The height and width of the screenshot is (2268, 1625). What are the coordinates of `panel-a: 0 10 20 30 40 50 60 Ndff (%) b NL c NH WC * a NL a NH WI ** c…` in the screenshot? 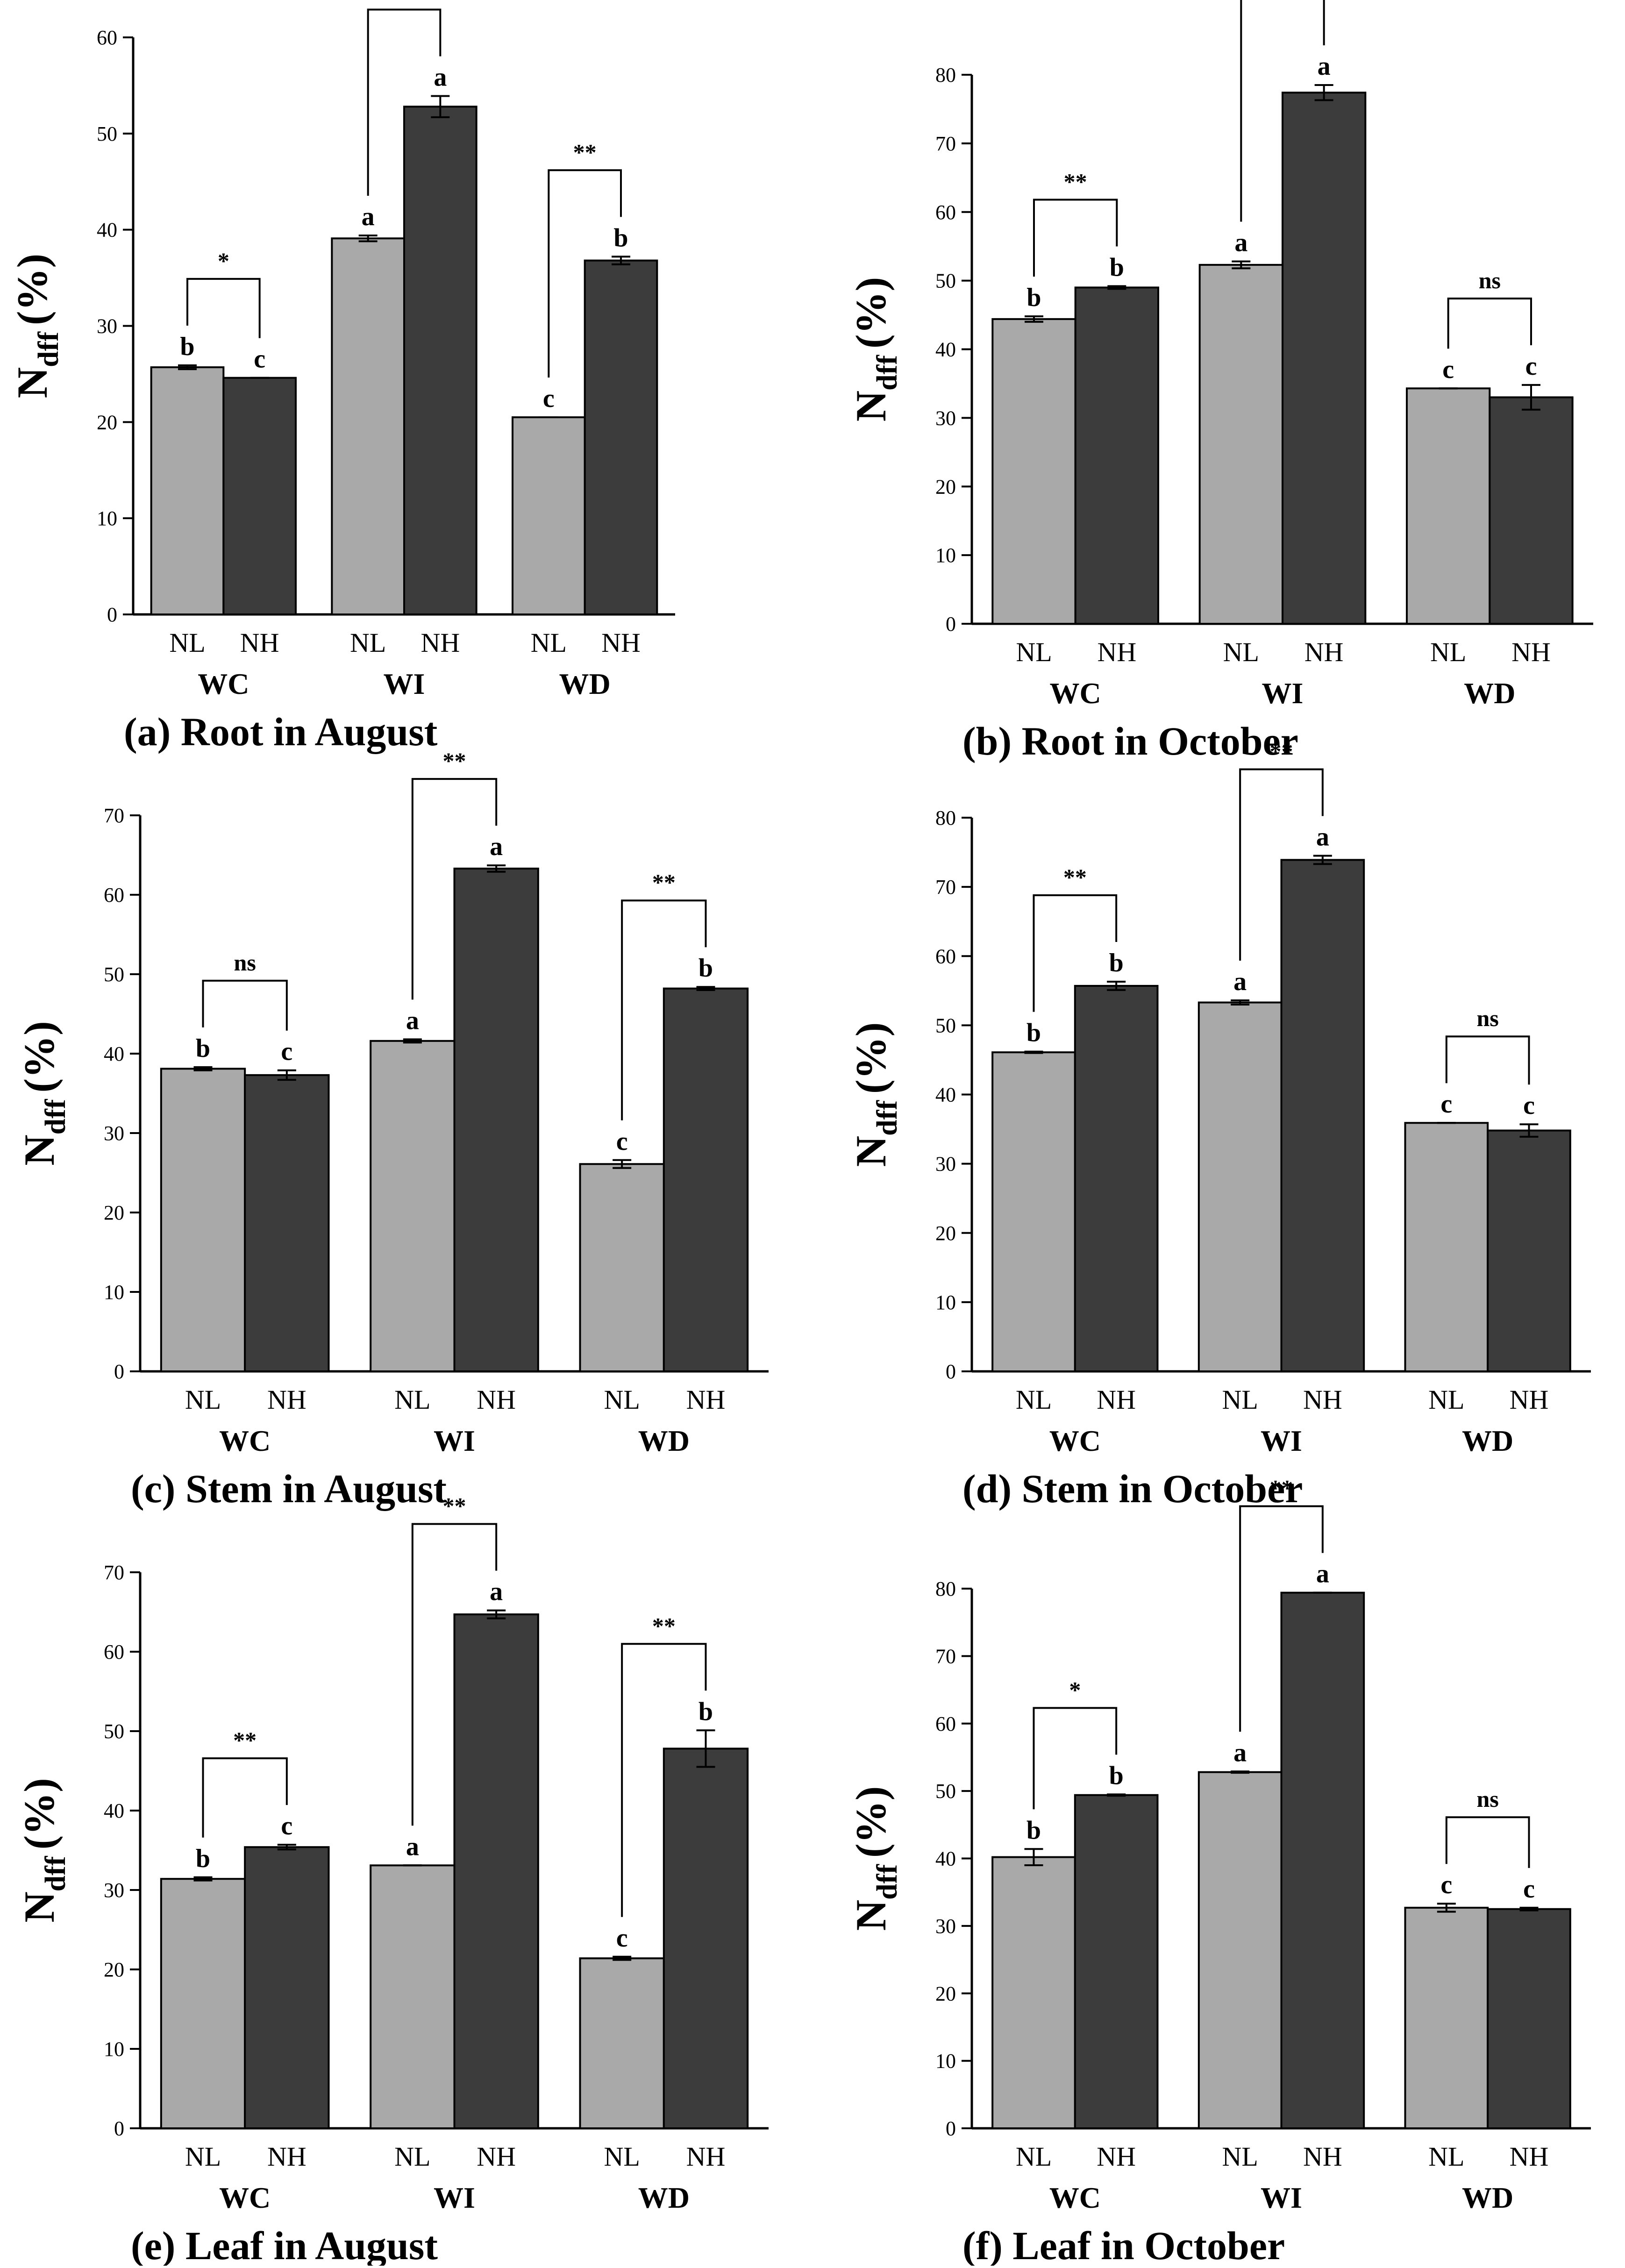 It's located at (342, 377).